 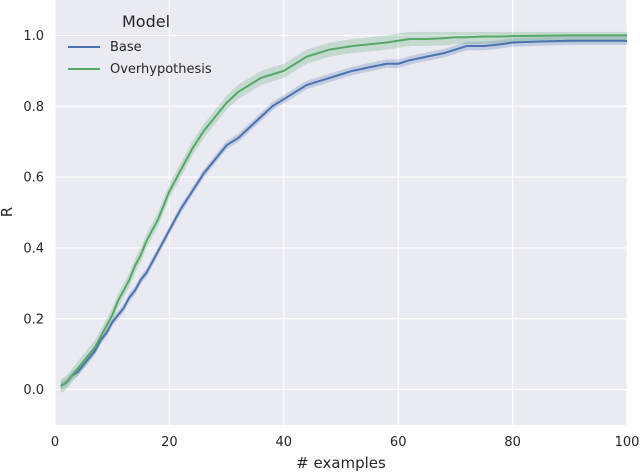 What do you see at coordinates (512, 442) in the screenshot?
I see `x-tick-label: 80` at bounding box center [512, 442].